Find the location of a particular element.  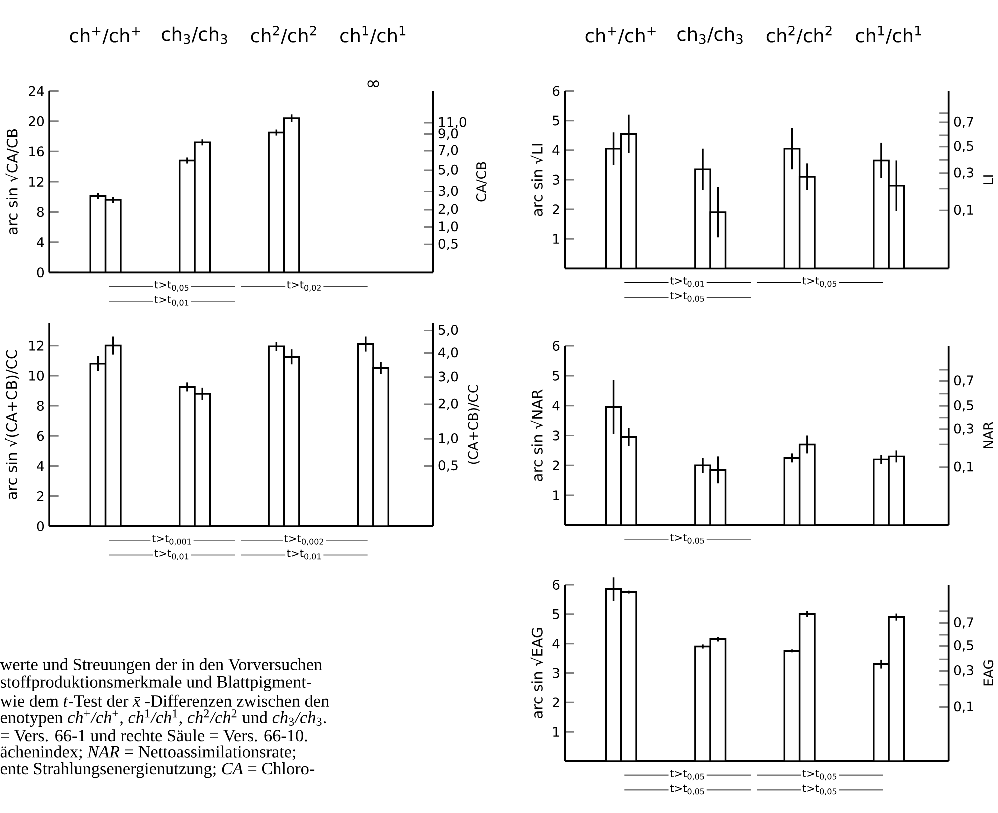

text: 9,0 is located at coordinates (448, 134).